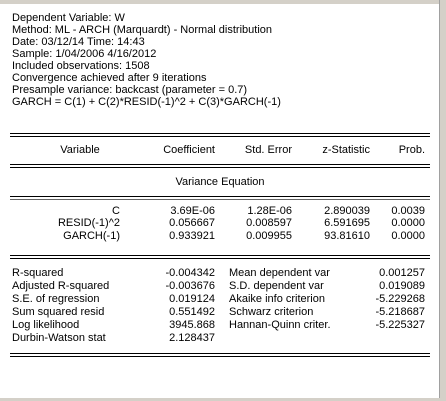 The width and height of the screenshot is (446, 401). I want to click on stat-value: -5.225327, so click(400, 325).